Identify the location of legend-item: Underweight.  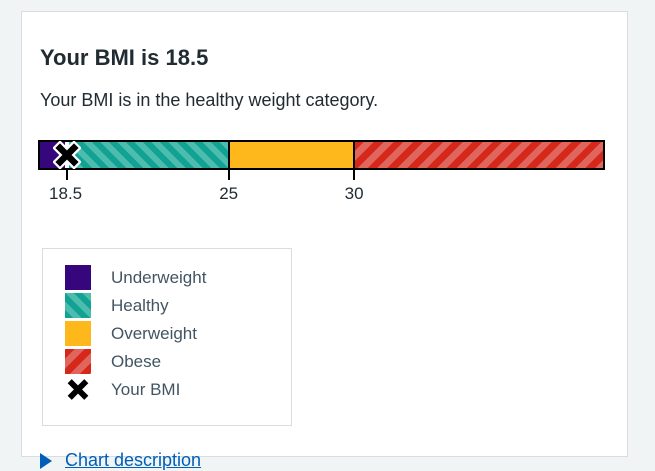
(178, 277).